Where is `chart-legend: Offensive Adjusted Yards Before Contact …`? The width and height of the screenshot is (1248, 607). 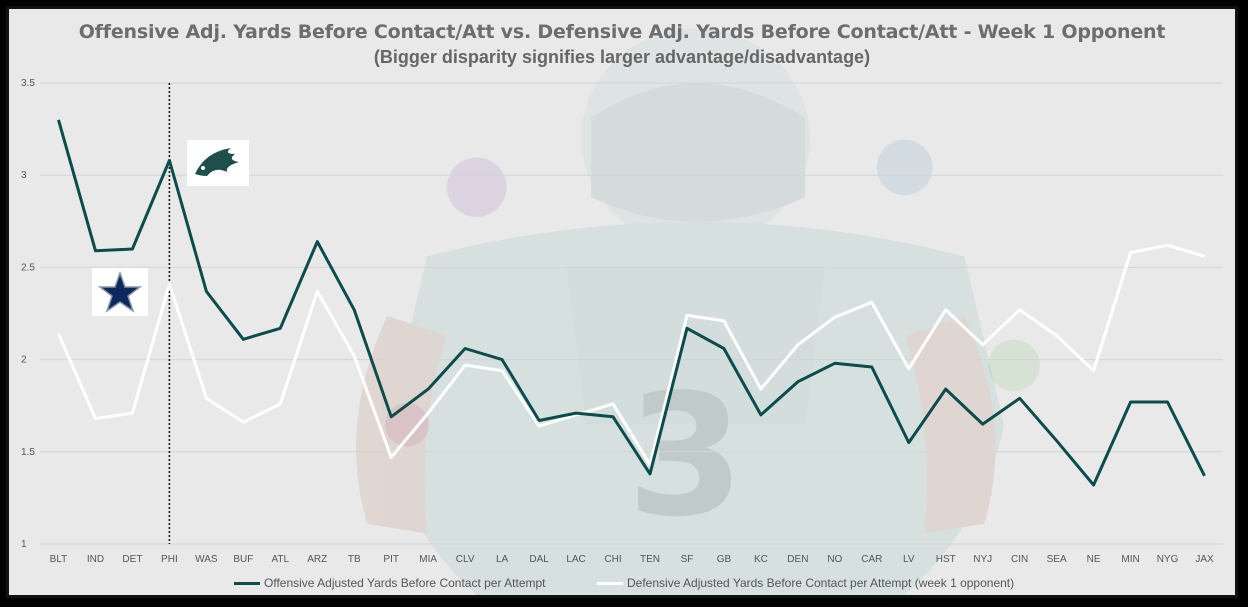 chart-legend: Offensive Adjusted Yards Before Contact … is located at coordinates (622, 586).